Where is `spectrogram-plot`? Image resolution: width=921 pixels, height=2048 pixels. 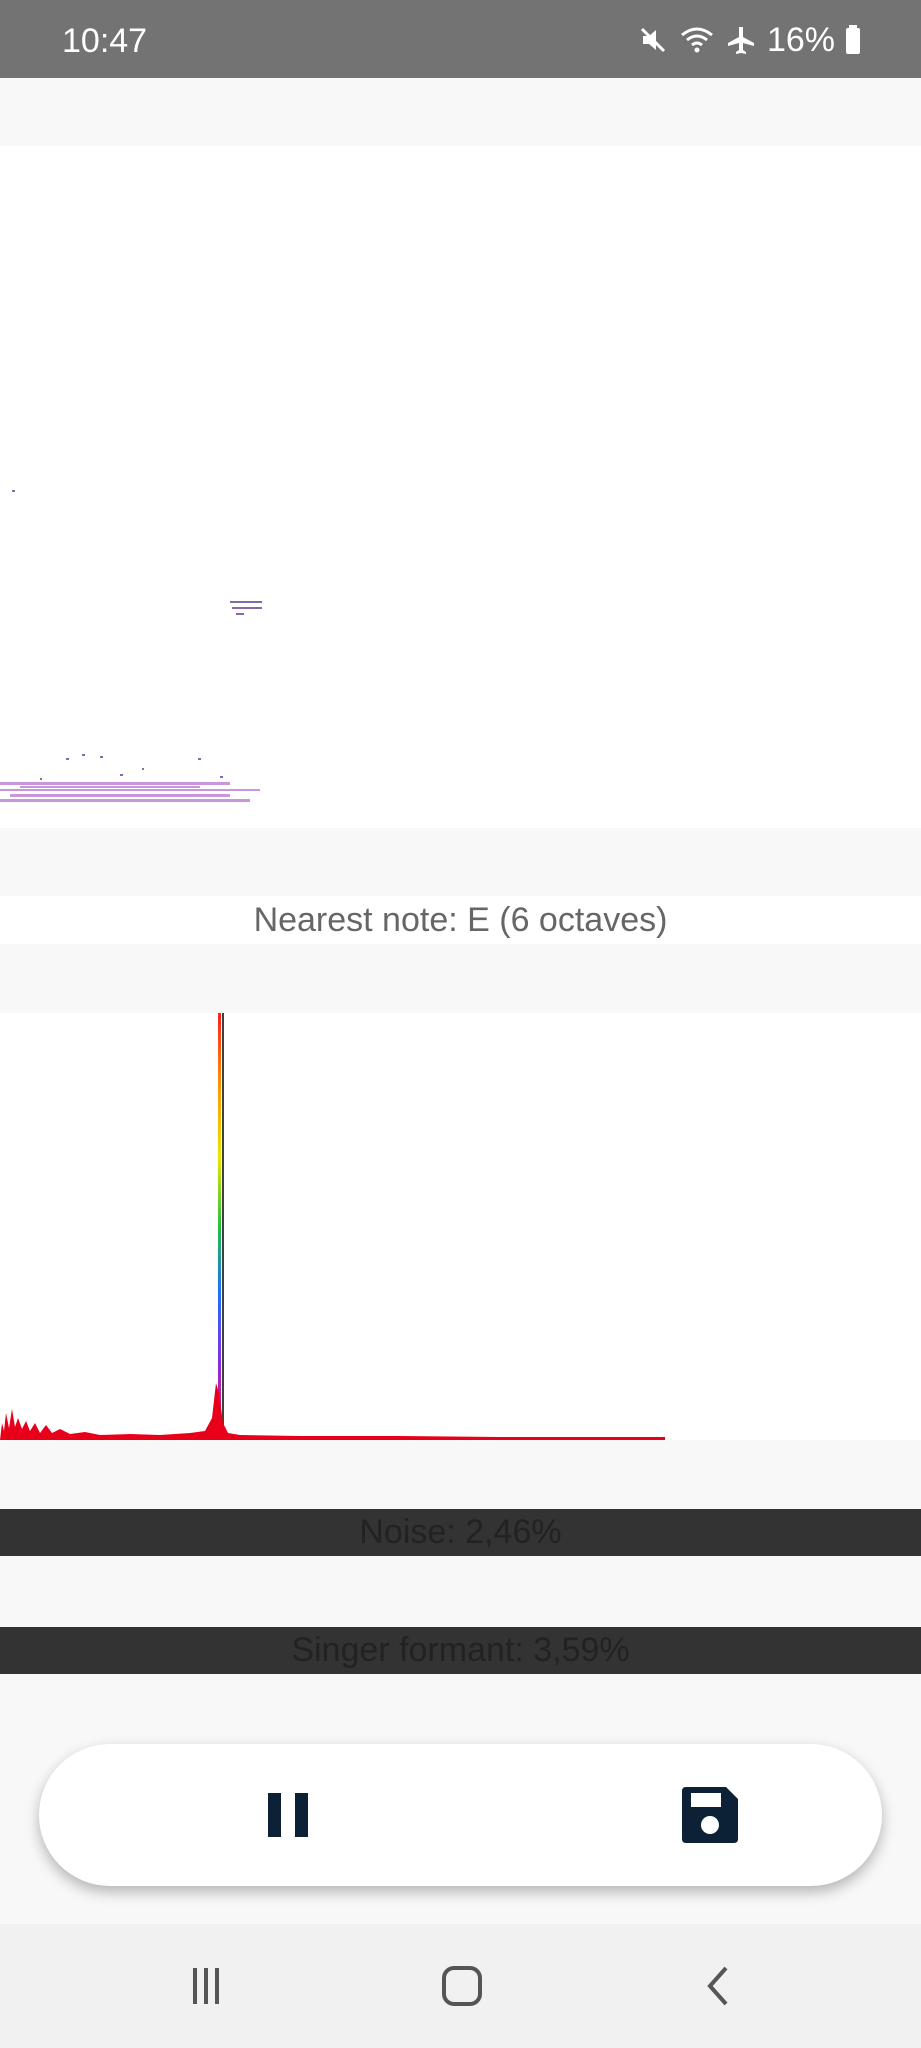 spectrogram-plot is located at coordinates (131, 646).